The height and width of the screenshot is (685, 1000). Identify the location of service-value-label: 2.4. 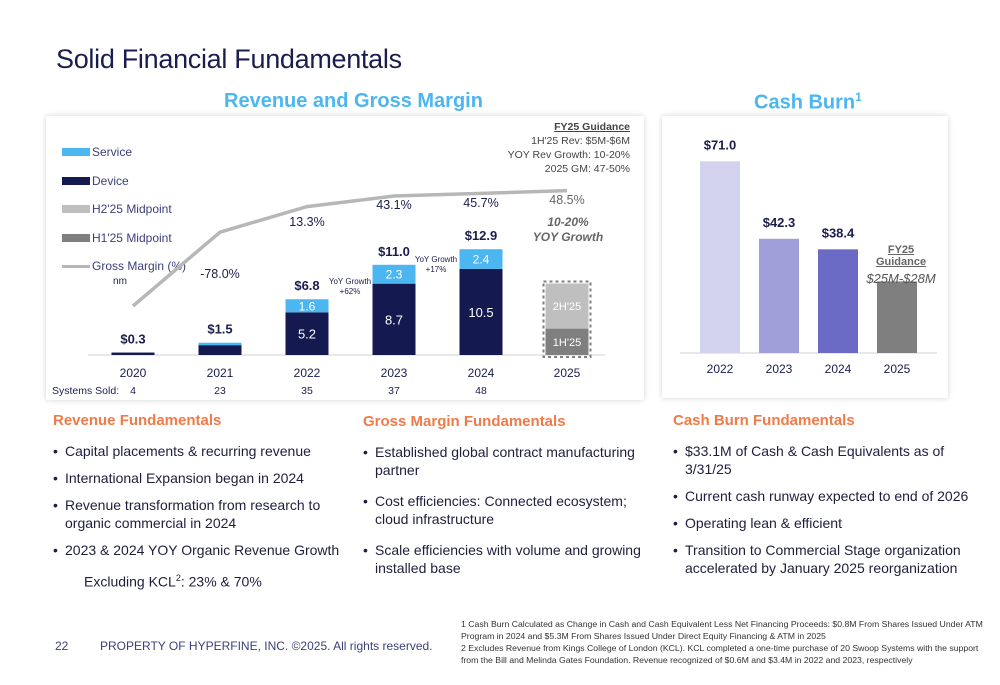
(481, 260).